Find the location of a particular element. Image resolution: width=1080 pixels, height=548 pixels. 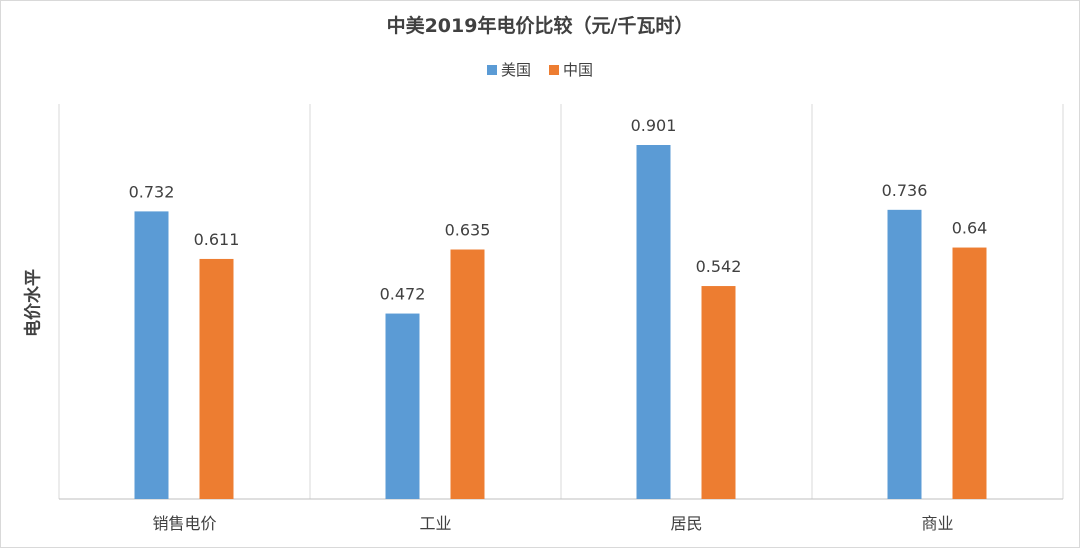

data-label-series-0-cat-0: 0.732 is located at coordinates (152, 191).